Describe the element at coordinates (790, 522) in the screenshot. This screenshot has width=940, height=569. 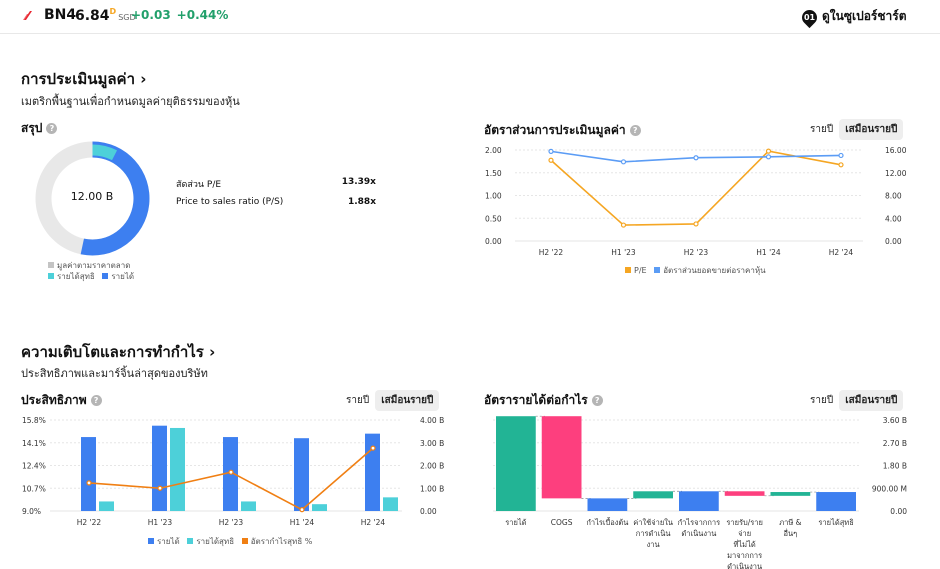
I see `x-tick-label: ภาษี &` at that location.